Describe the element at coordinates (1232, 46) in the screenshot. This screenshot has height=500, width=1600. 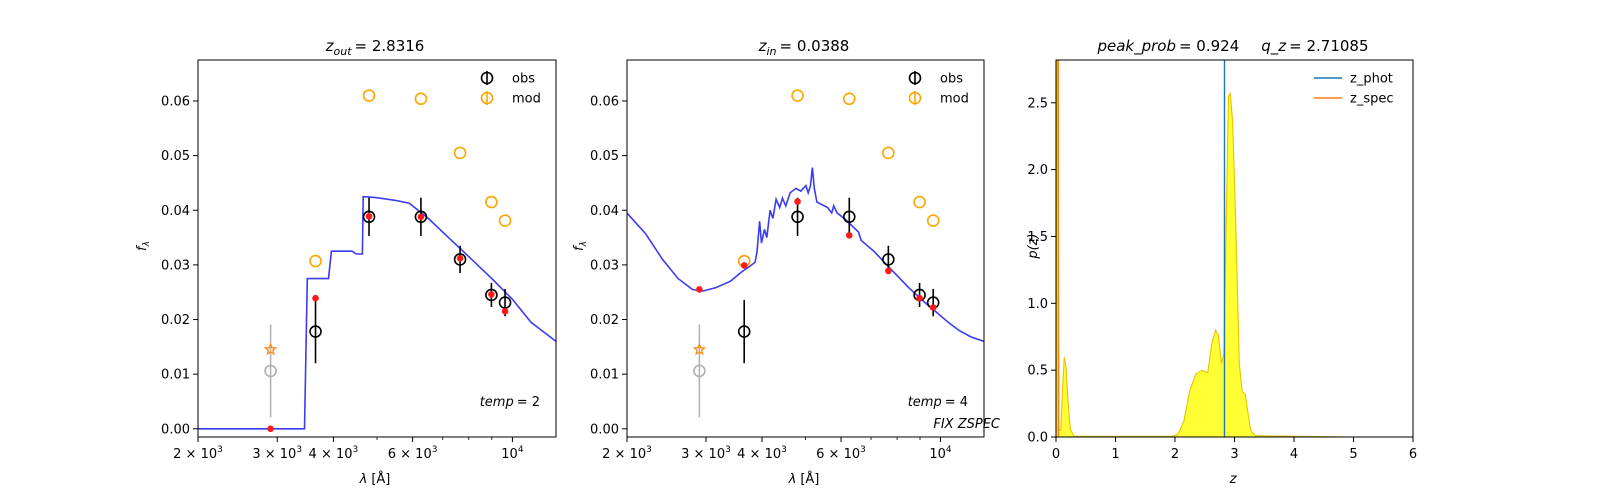
I see `panel-title: peak_prob = 0.924 q_z = 2.71085` at that location.